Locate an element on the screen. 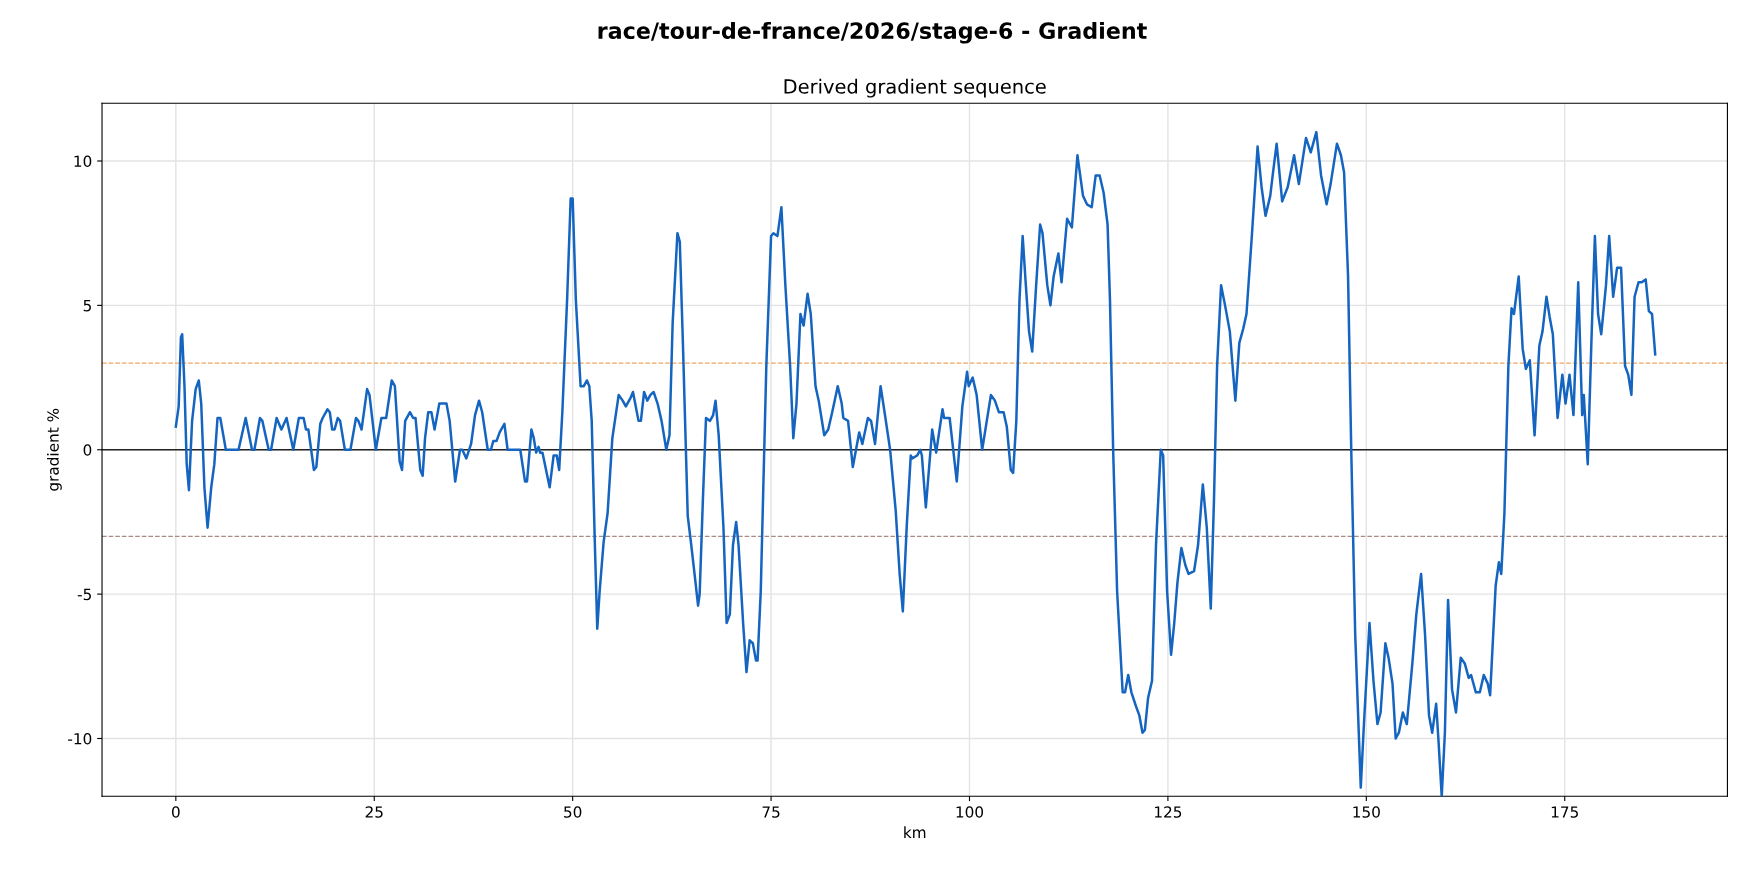 The height and width of the screenshot is (875, 1744). y-tick-label: 10 is located at coordinates (83, 161).